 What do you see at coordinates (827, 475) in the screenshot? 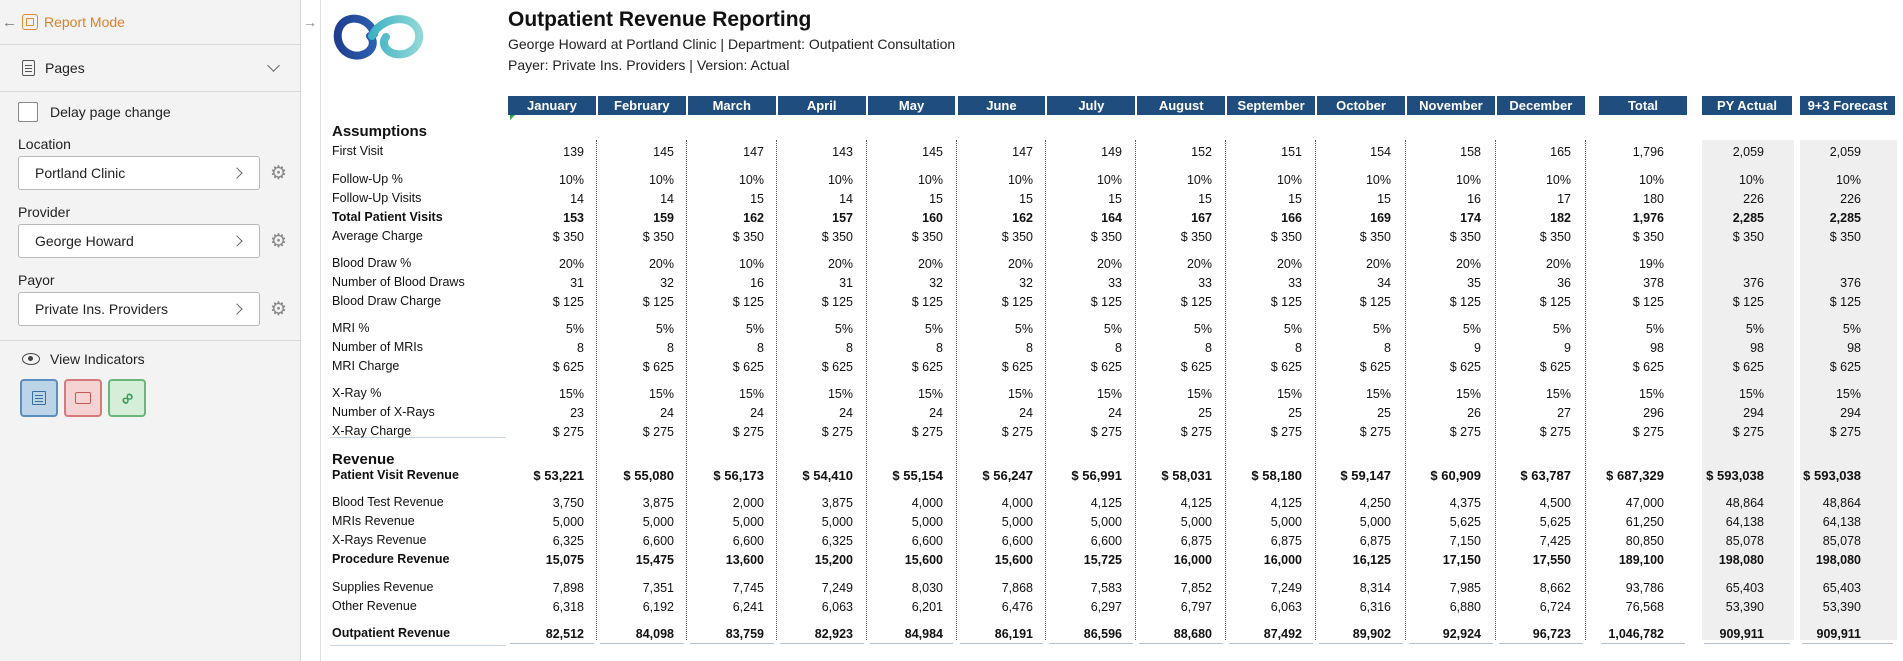
I see `table-cell: $ 54,410` at bounding box center [827, 475].